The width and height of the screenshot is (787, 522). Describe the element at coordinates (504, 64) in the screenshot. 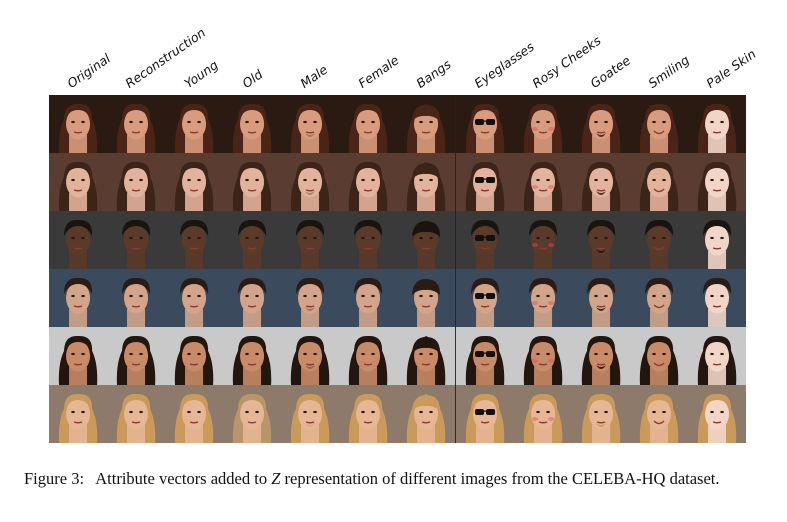

I see `column-label-eyeglasses: Eyeglasses` at that location.